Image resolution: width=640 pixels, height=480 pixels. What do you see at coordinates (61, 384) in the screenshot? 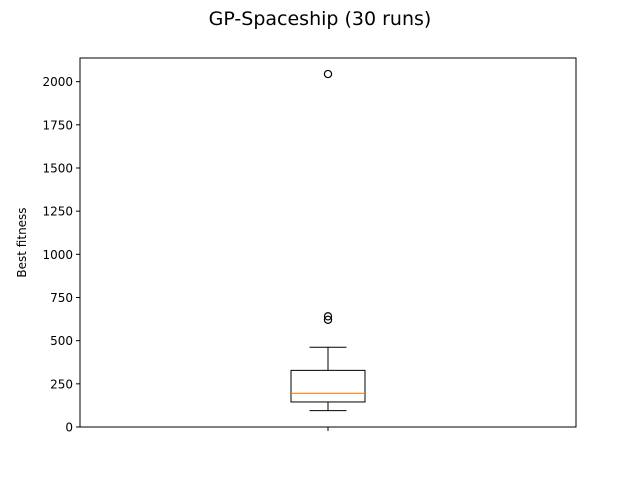
I see `y-tick-label: 250` at bounding box center [61, 384].